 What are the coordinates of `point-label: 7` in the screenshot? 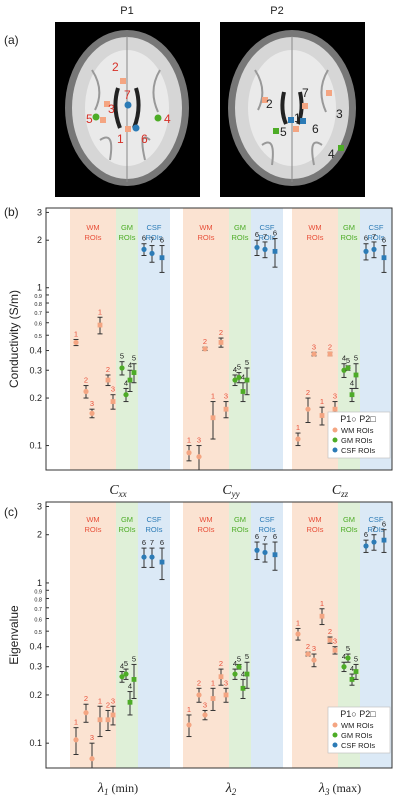 It's located at (152, 240).